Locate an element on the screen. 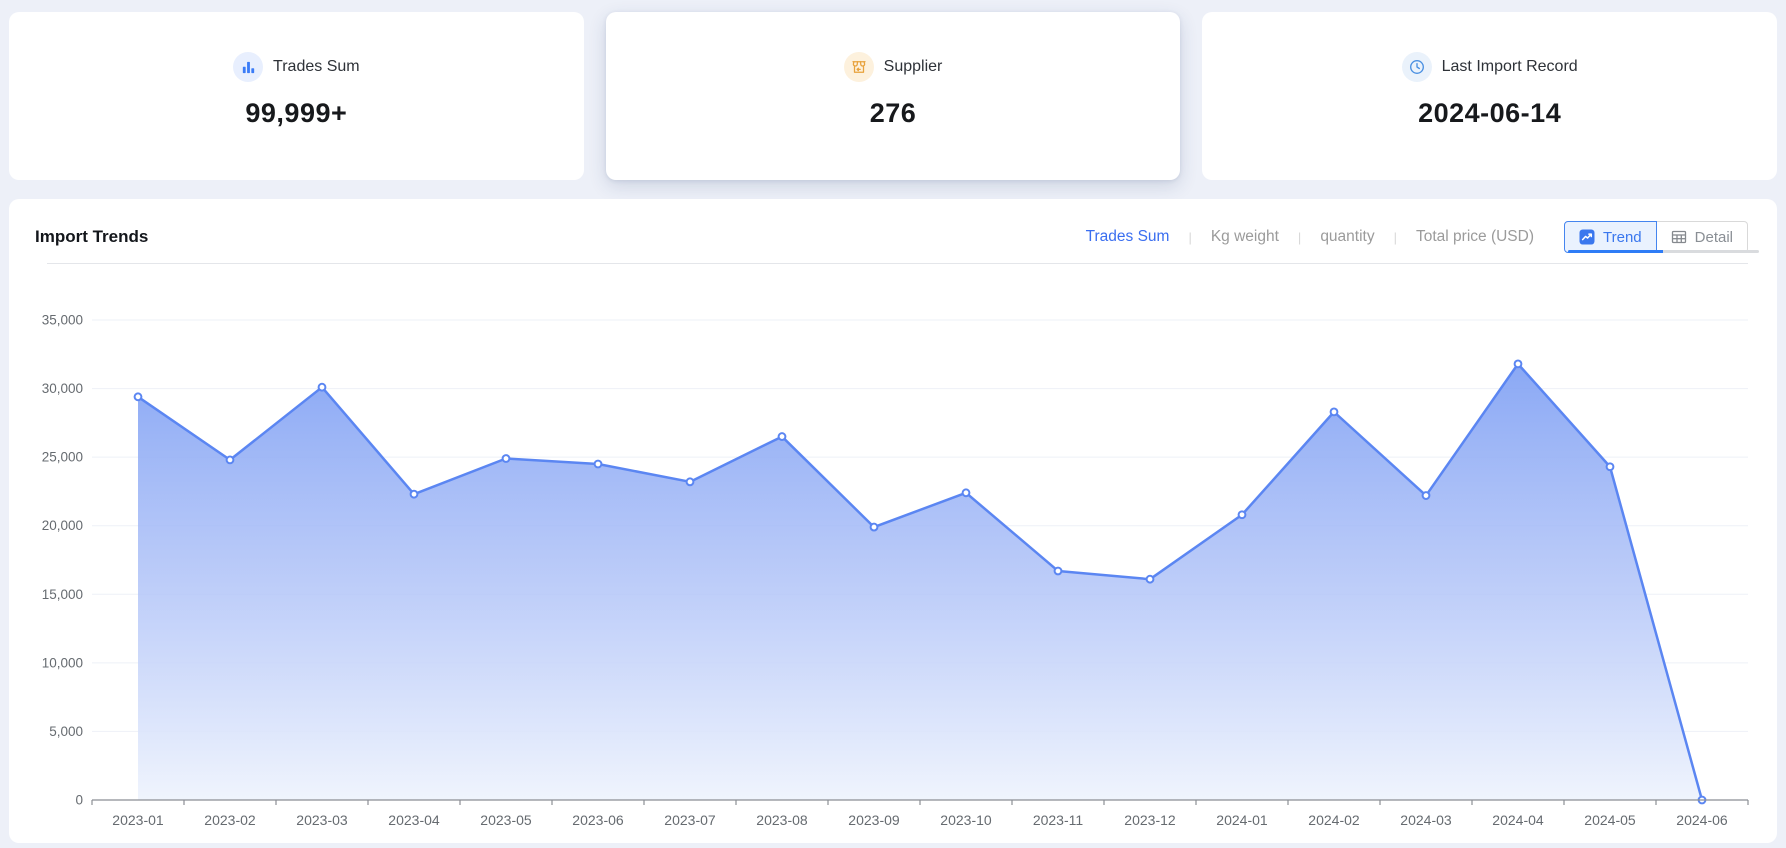 This screenshot has height=848, width=1786. stat-label: Trades Sum is located at coordinates (316, 66).